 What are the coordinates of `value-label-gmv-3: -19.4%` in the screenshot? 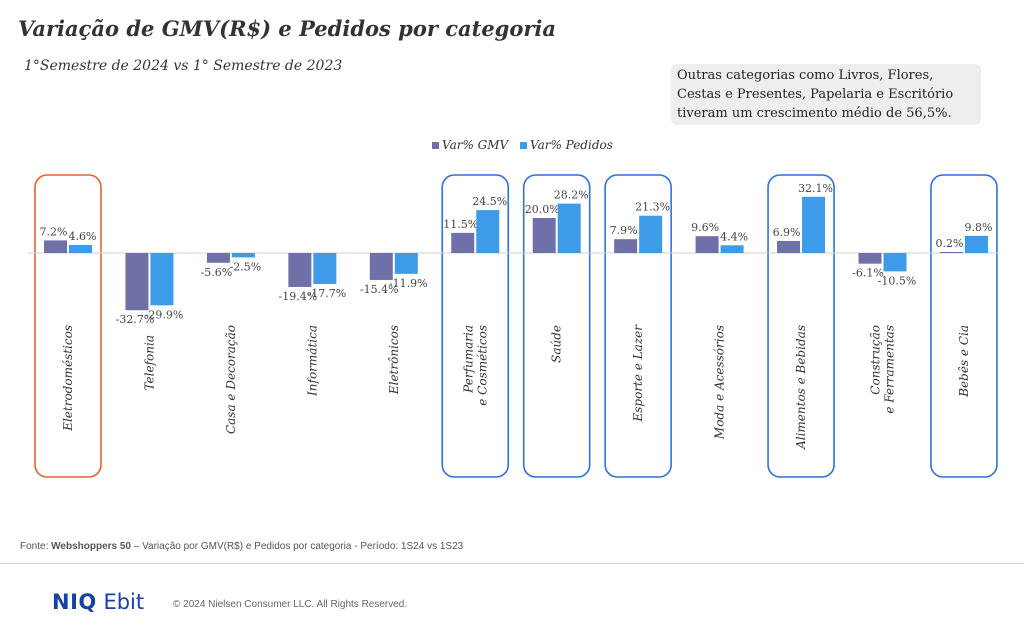 It's located at (298, 296).